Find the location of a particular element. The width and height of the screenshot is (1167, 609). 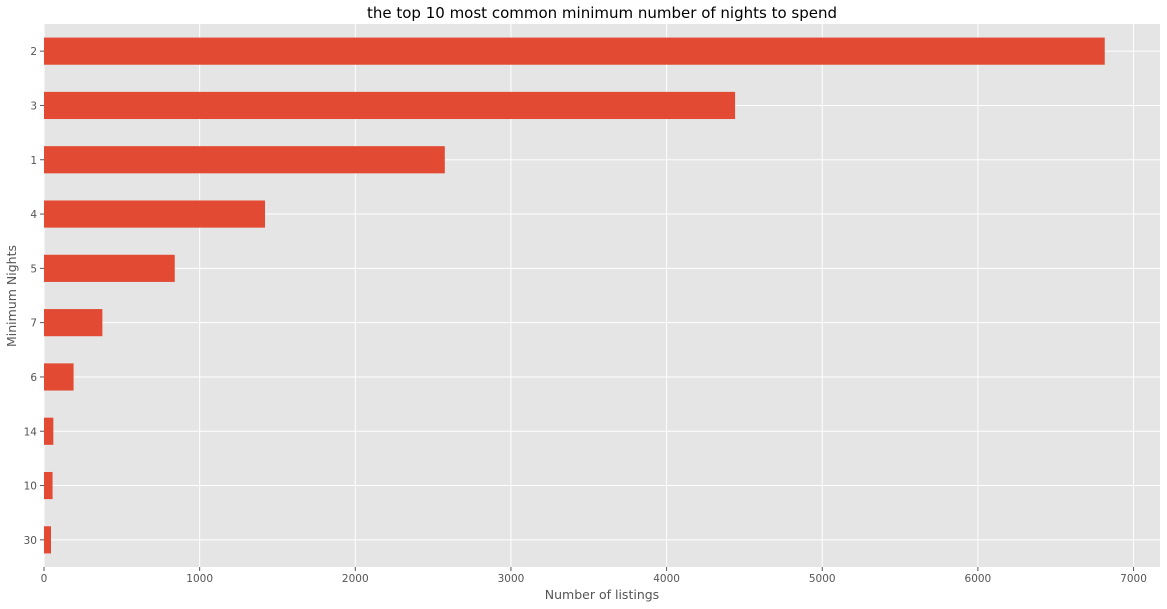

y-tick-label: 14 is located at coordinates (31, 432).